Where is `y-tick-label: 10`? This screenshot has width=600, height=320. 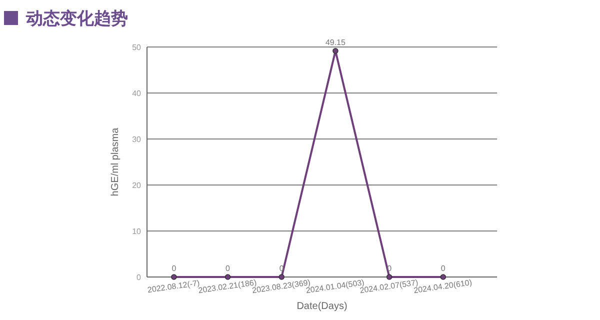
y-tick-label: 10 is located at coordinates (137, 231).